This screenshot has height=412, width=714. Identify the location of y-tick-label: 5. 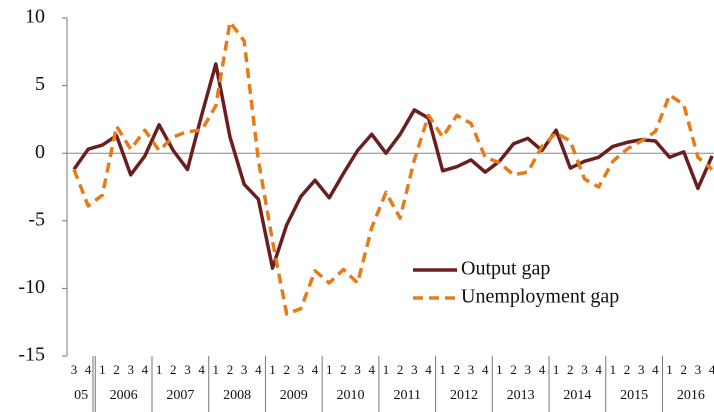
(40, 84).